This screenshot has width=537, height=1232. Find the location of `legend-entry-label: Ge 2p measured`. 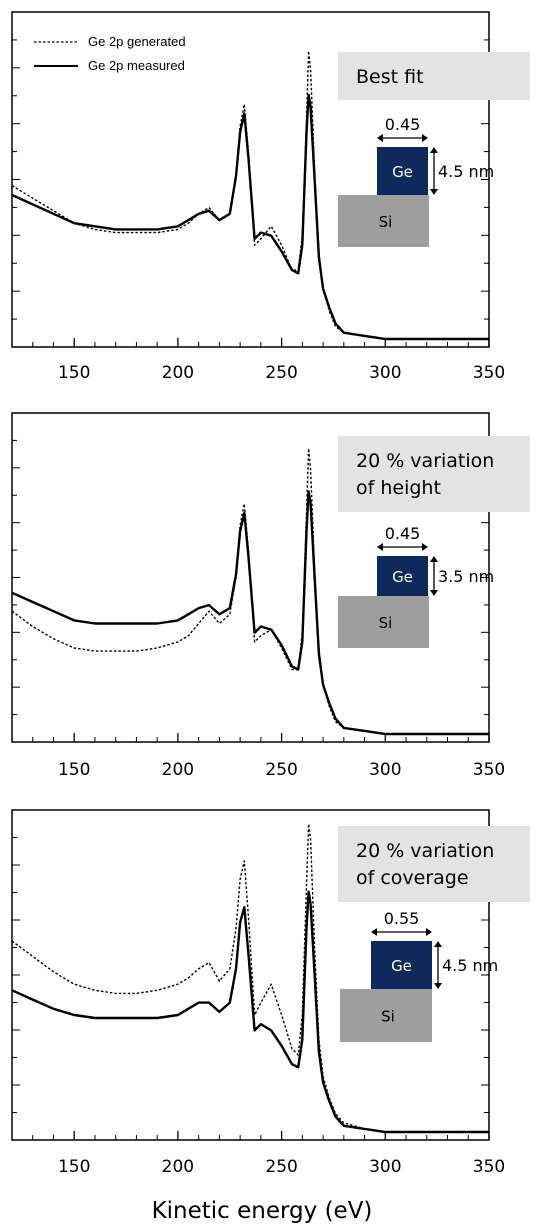

legend-entry-label: Ge 2p measured is located at coordinates (136, 65).